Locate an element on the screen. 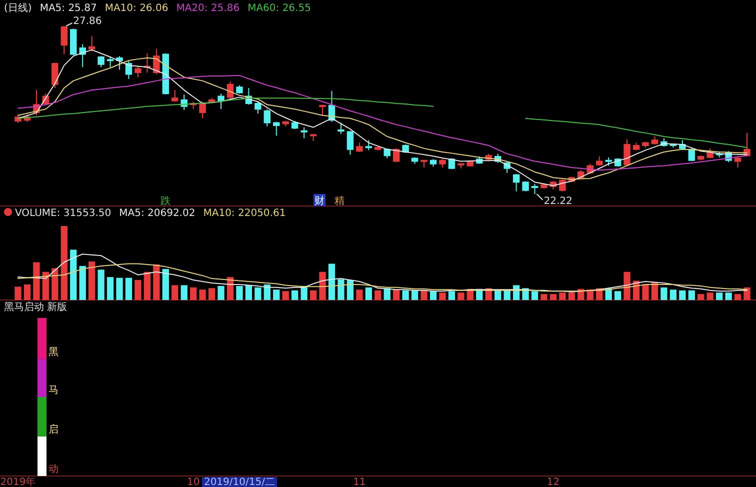 The width and height of the screenshot is (756, 487). series-label: 黑 is located at coordinates (53, 352).